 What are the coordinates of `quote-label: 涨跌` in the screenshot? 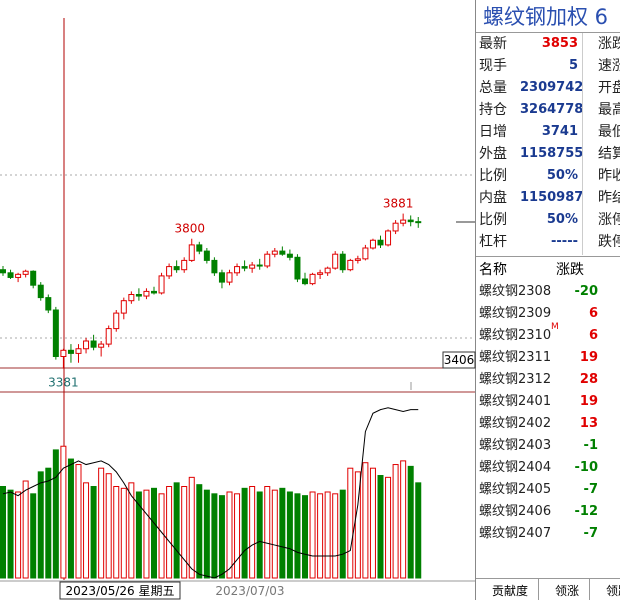 It's located at (609, 44).